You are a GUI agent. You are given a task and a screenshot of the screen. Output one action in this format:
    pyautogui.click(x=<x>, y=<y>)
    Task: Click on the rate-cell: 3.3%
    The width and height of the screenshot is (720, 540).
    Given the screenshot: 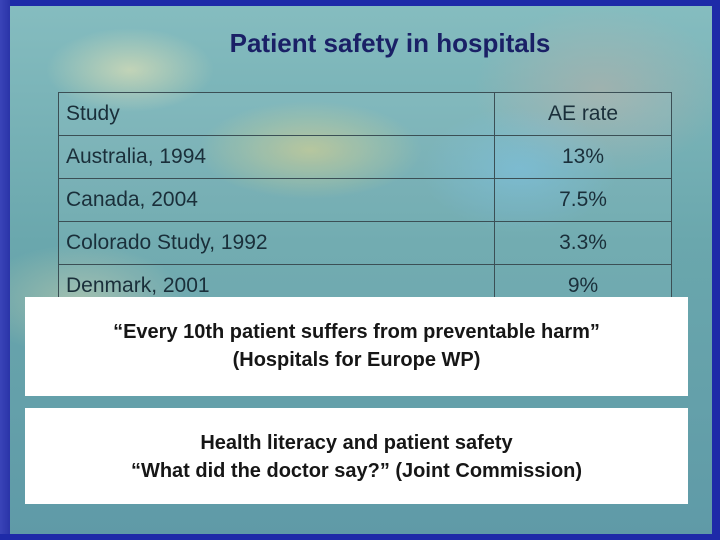 What is the action you would take?
    pyautogui.click(x=583, y=243)
    